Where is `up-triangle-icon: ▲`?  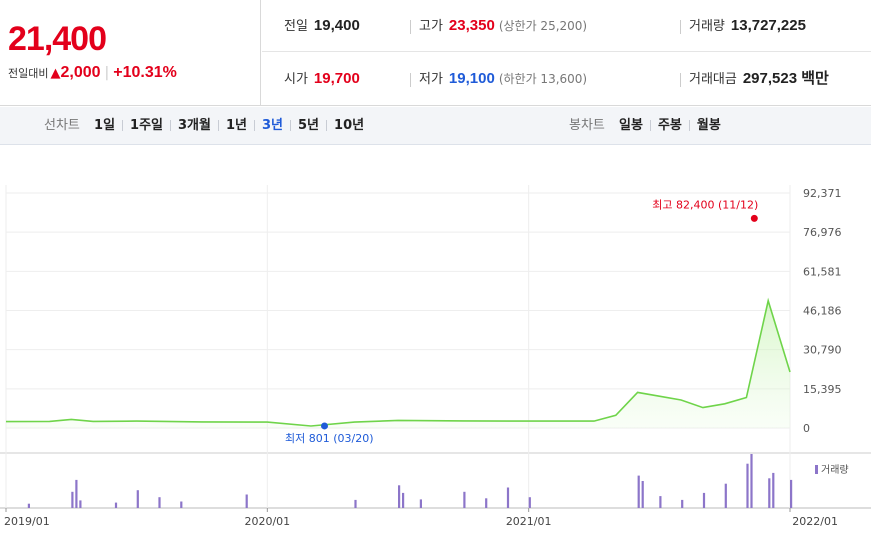
up-triangle-icon: ▲ is located at coordinates (55, 73).